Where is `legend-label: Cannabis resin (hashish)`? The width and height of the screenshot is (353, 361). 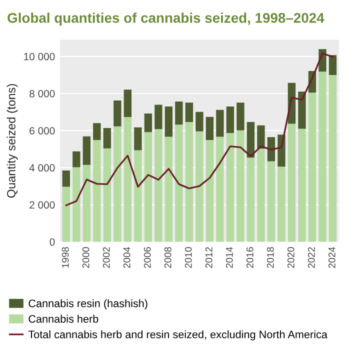 legend-label: Cannabis resin (hashish) is located at coordinates (88, 304).